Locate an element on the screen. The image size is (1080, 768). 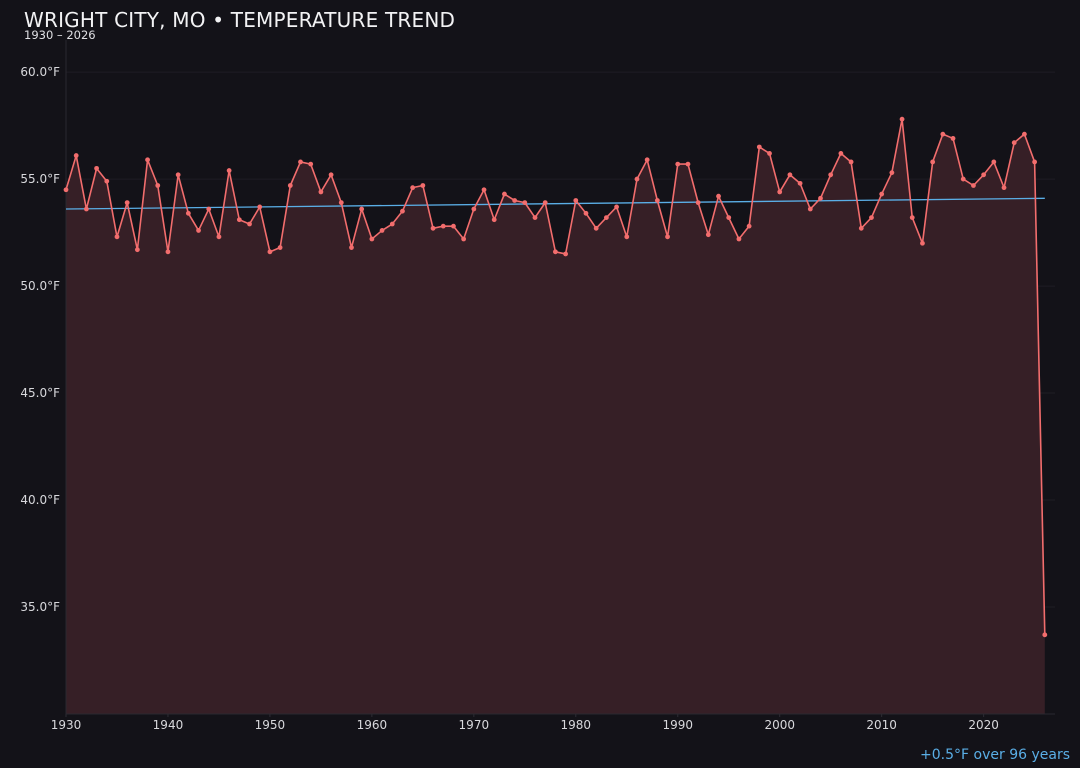
chart-subtitle: 1930 – 2026 is located at coordinates (60, 35).